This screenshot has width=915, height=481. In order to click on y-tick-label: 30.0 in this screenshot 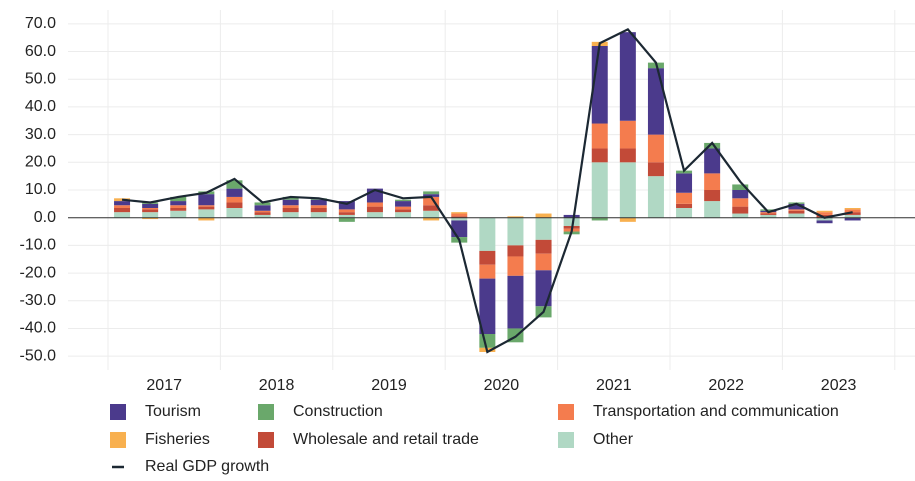, I will do `click(40, 134)`.